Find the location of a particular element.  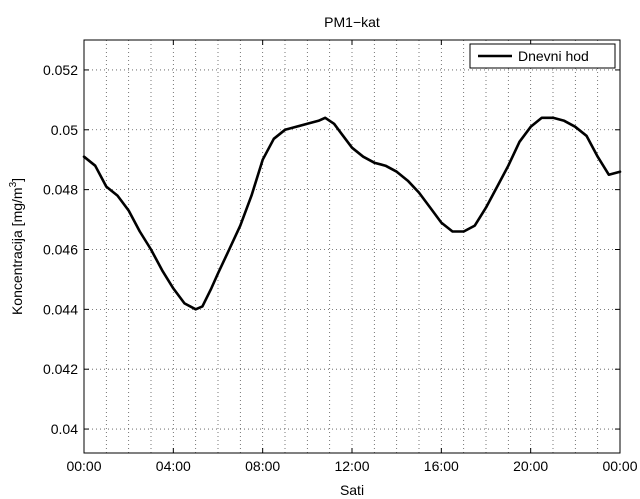

y-axis-label: Koncentracija [mg/m3] is located at coordinates (16, 246).